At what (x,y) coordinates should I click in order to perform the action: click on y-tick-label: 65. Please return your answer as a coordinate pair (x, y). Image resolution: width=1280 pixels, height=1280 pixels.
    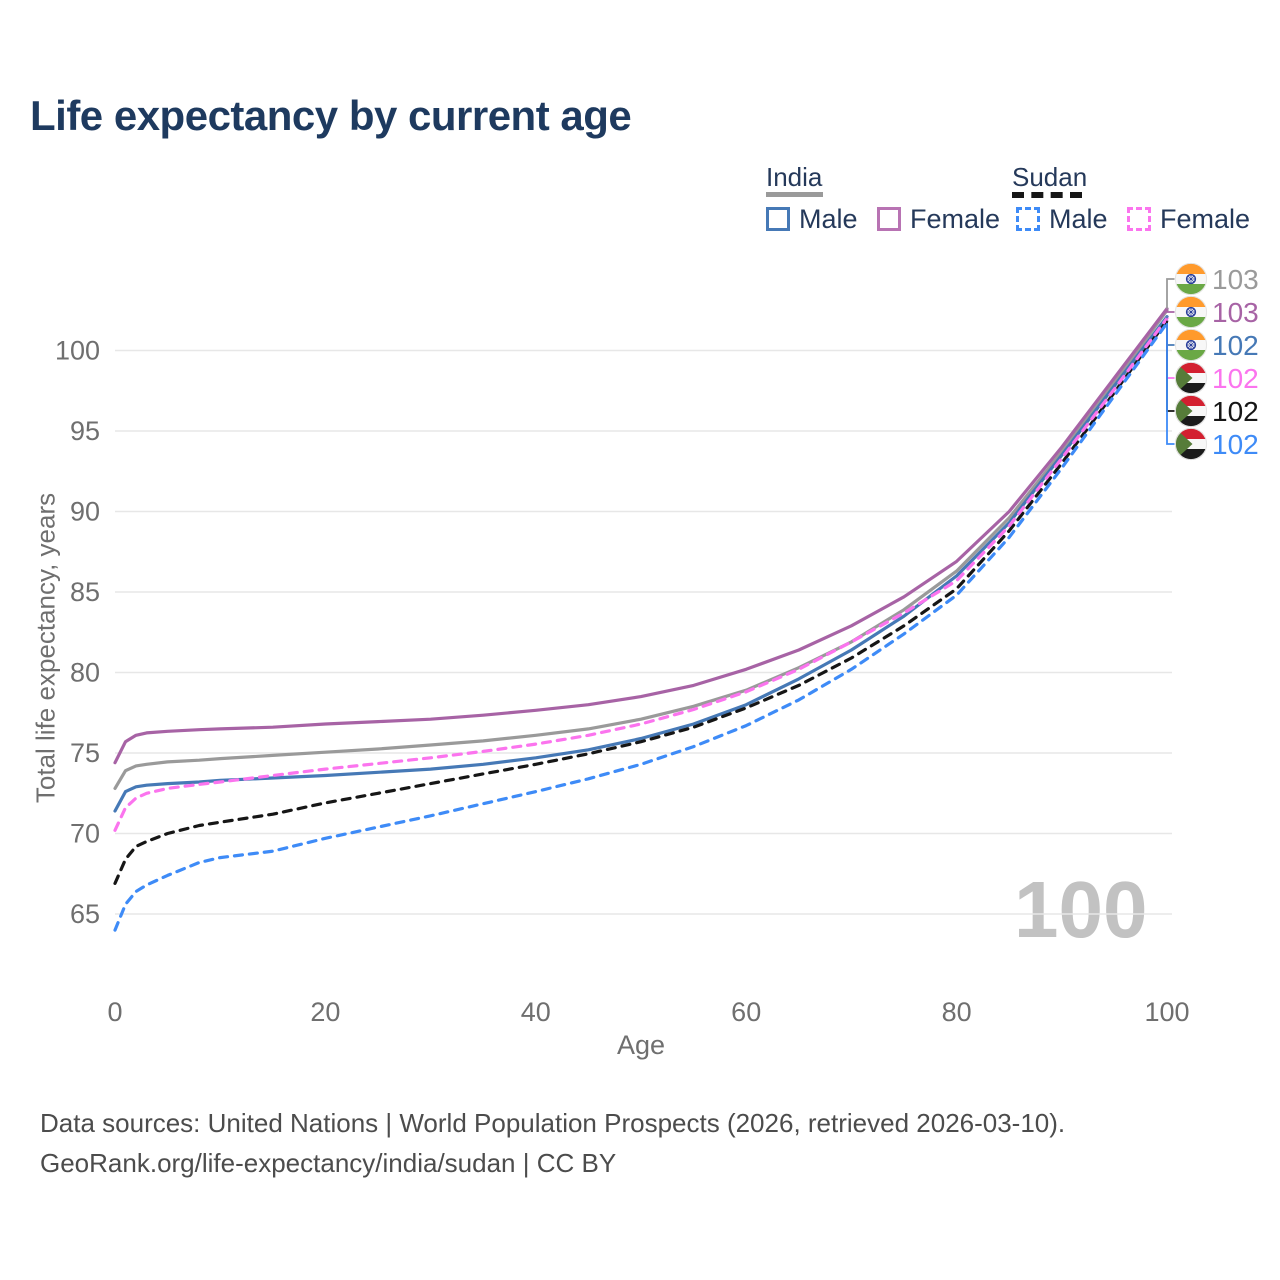
    Looking at the image, I should click on (85, 914).